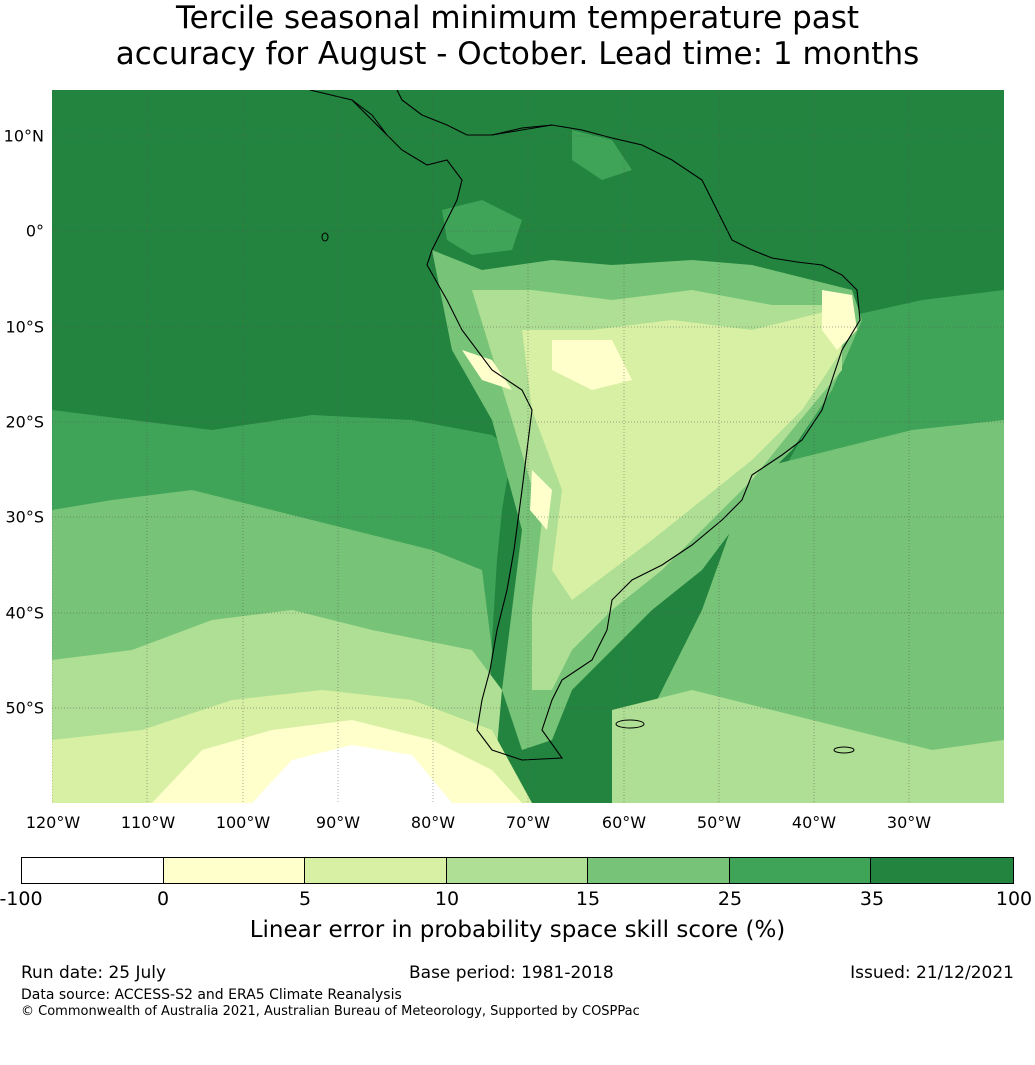 This screenshot has width=1035, height=1065. What do you see at coordinates (24, 422) in the screenshot?
I see `lat-label-20s: 20°S` at bounding box center [24, 422].